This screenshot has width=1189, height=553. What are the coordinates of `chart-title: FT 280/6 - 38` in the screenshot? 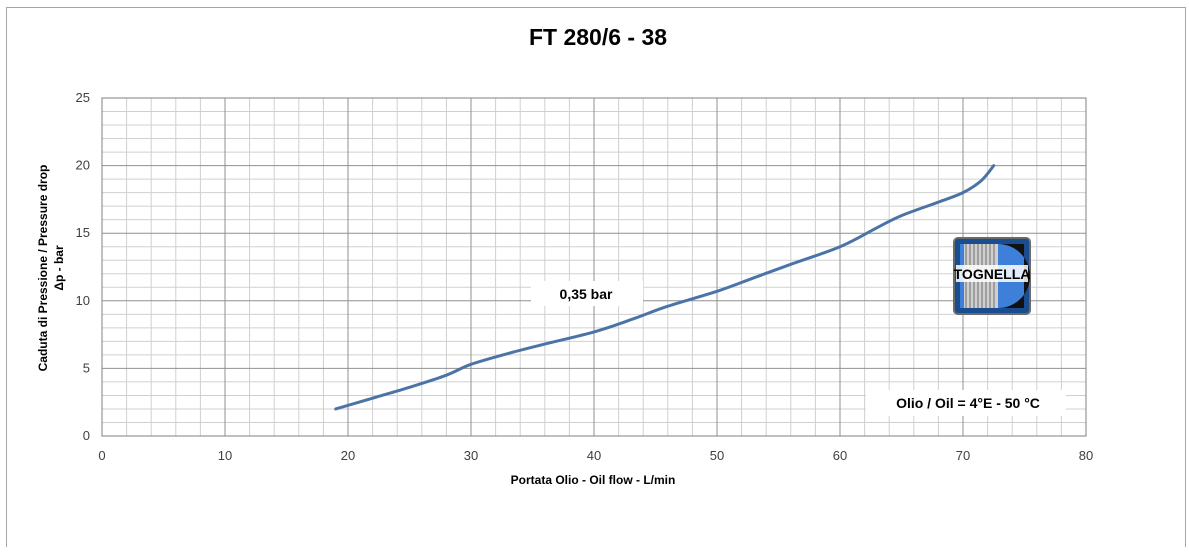 It's located at (598, 37).